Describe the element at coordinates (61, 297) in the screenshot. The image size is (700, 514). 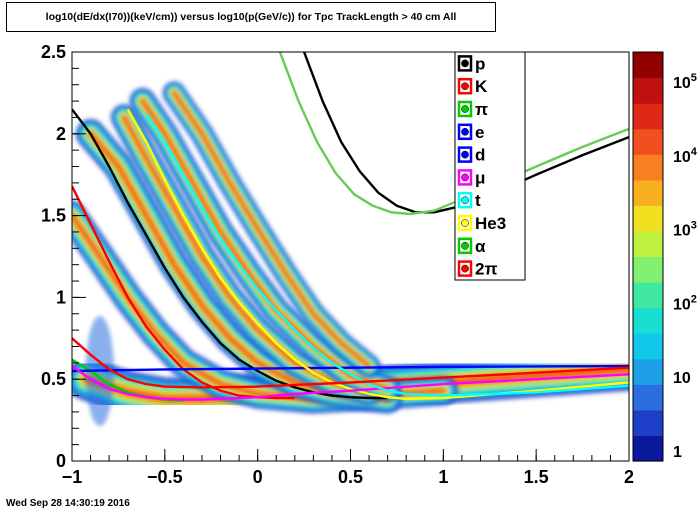
I see `y-tick-label: 1` at that location.